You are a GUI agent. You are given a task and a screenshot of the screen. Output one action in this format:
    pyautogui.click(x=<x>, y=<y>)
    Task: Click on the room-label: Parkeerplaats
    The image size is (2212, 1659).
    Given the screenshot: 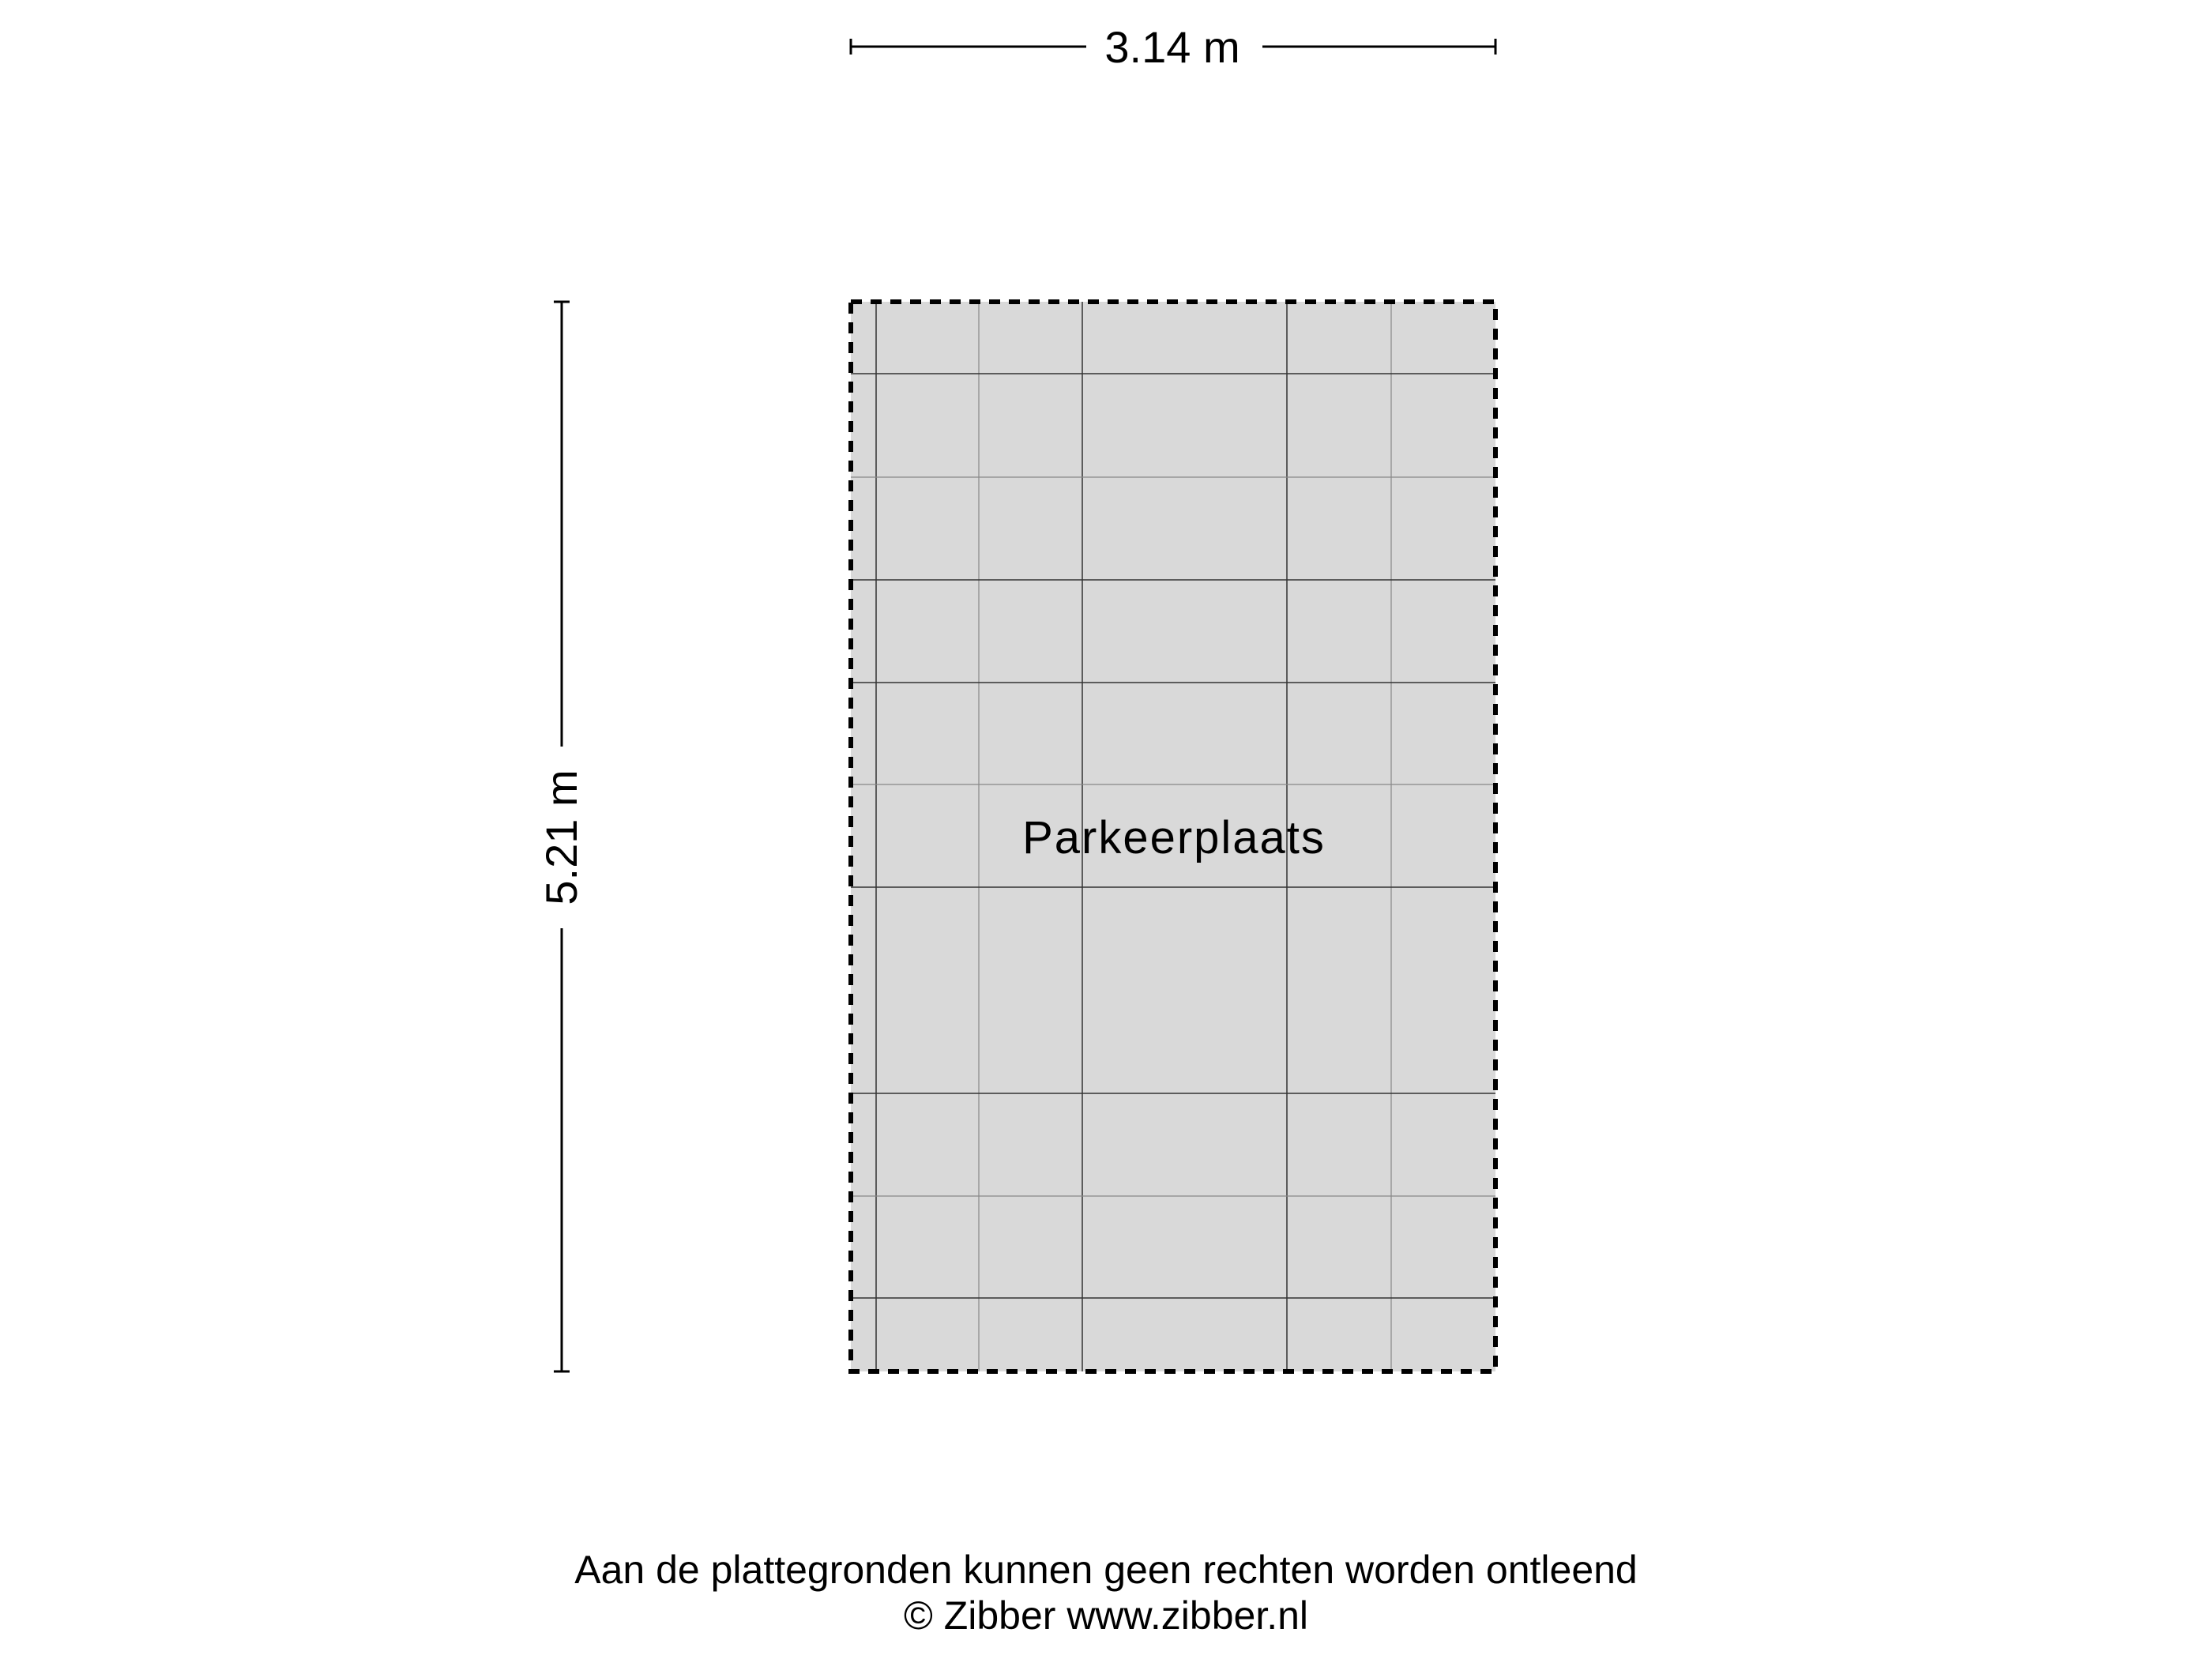 What is the action you would take?
    pyautogui.click(x=1174, y=837)
    